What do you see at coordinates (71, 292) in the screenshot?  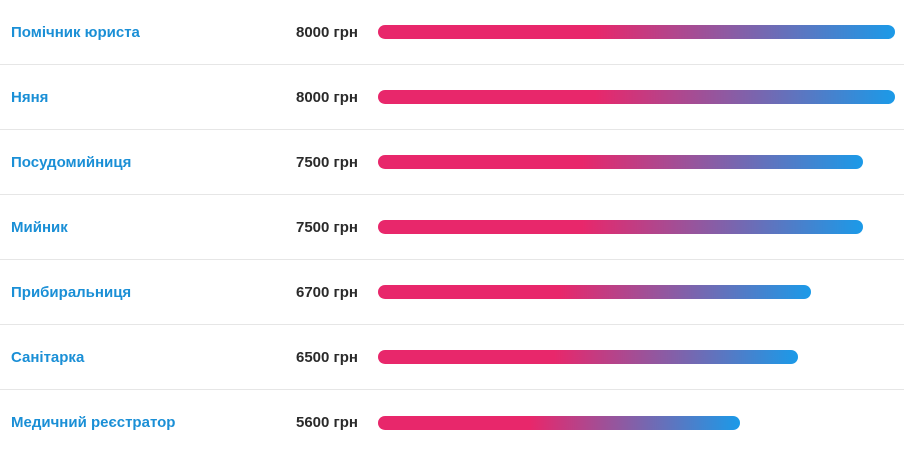 I see `category-label: Прибиральниця` at bounding box center [71, 292].